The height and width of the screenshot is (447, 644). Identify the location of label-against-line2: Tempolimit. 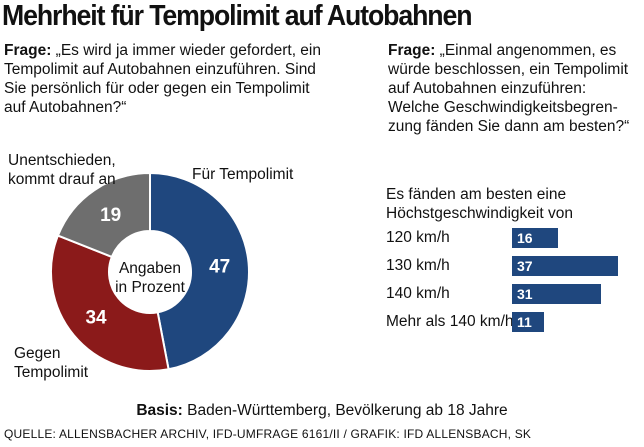
(51, 372).